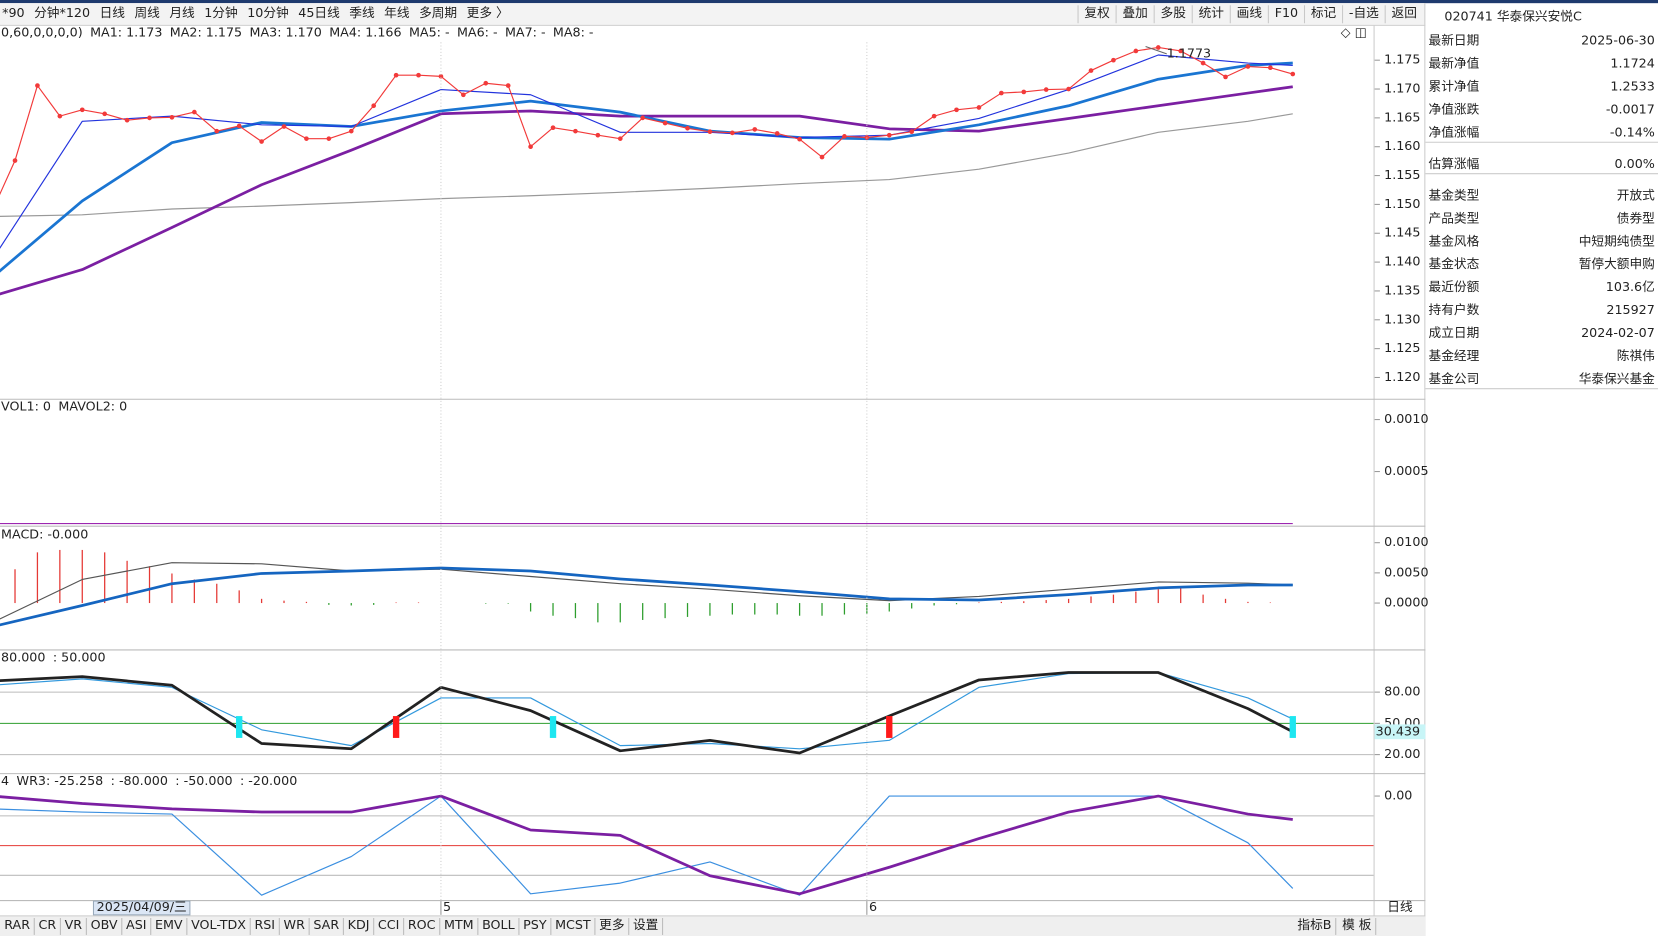 The height and width of the screenshot is (936, 1658). I want to click on period-button: *90, so click(13, 12).